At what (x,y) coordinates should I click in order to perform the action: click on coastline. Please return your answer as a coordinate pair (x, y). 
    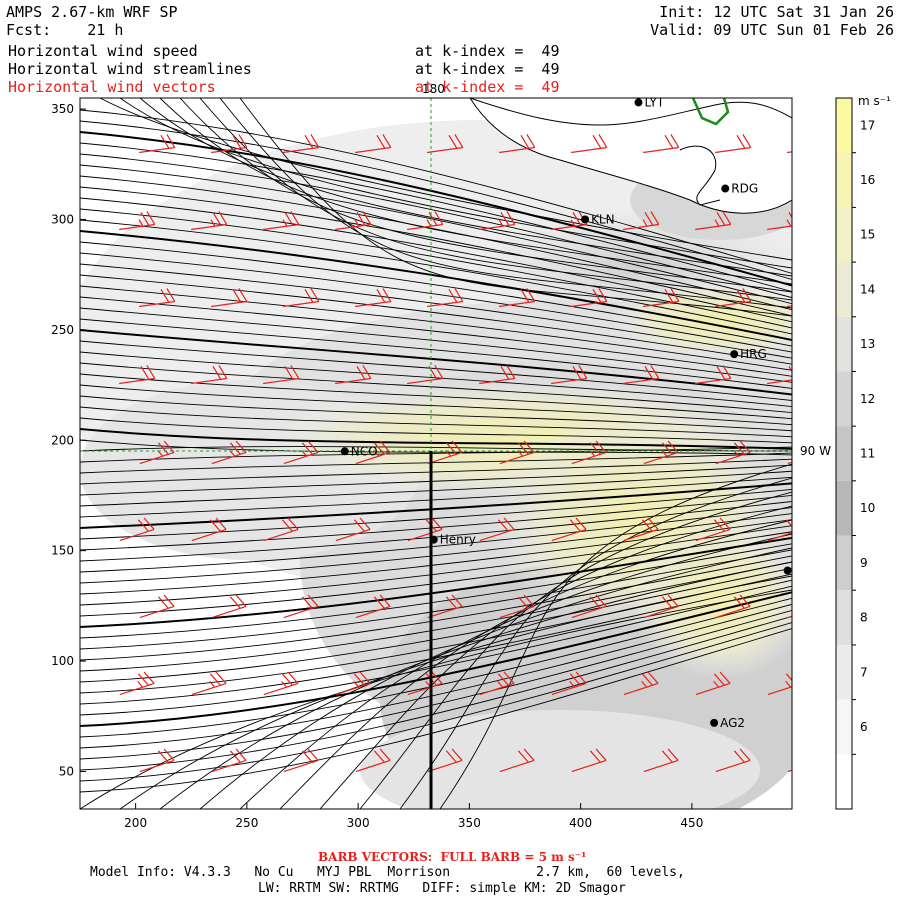
    Looking at the image, I should click on (630, 112).